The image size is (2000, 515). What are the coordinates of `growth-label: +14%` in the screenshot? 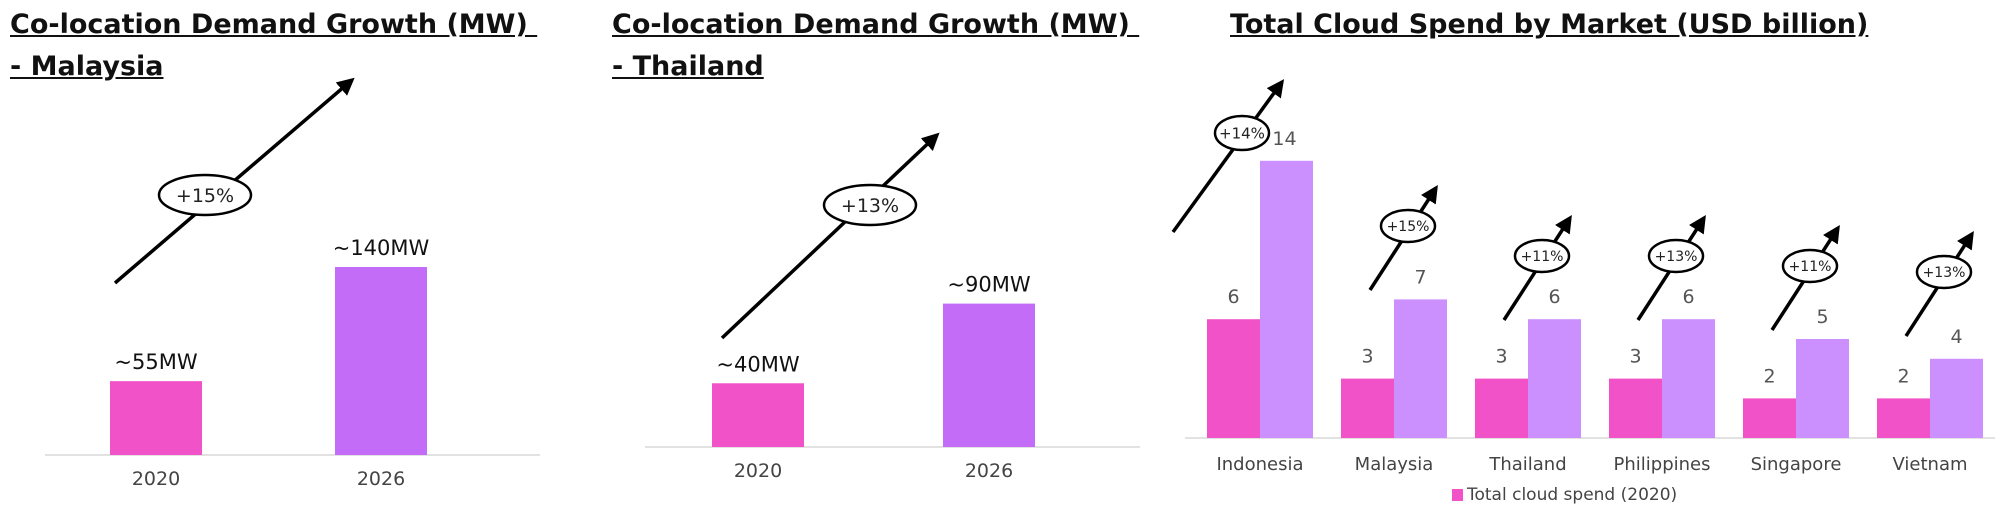 It's located at (1242, 133).